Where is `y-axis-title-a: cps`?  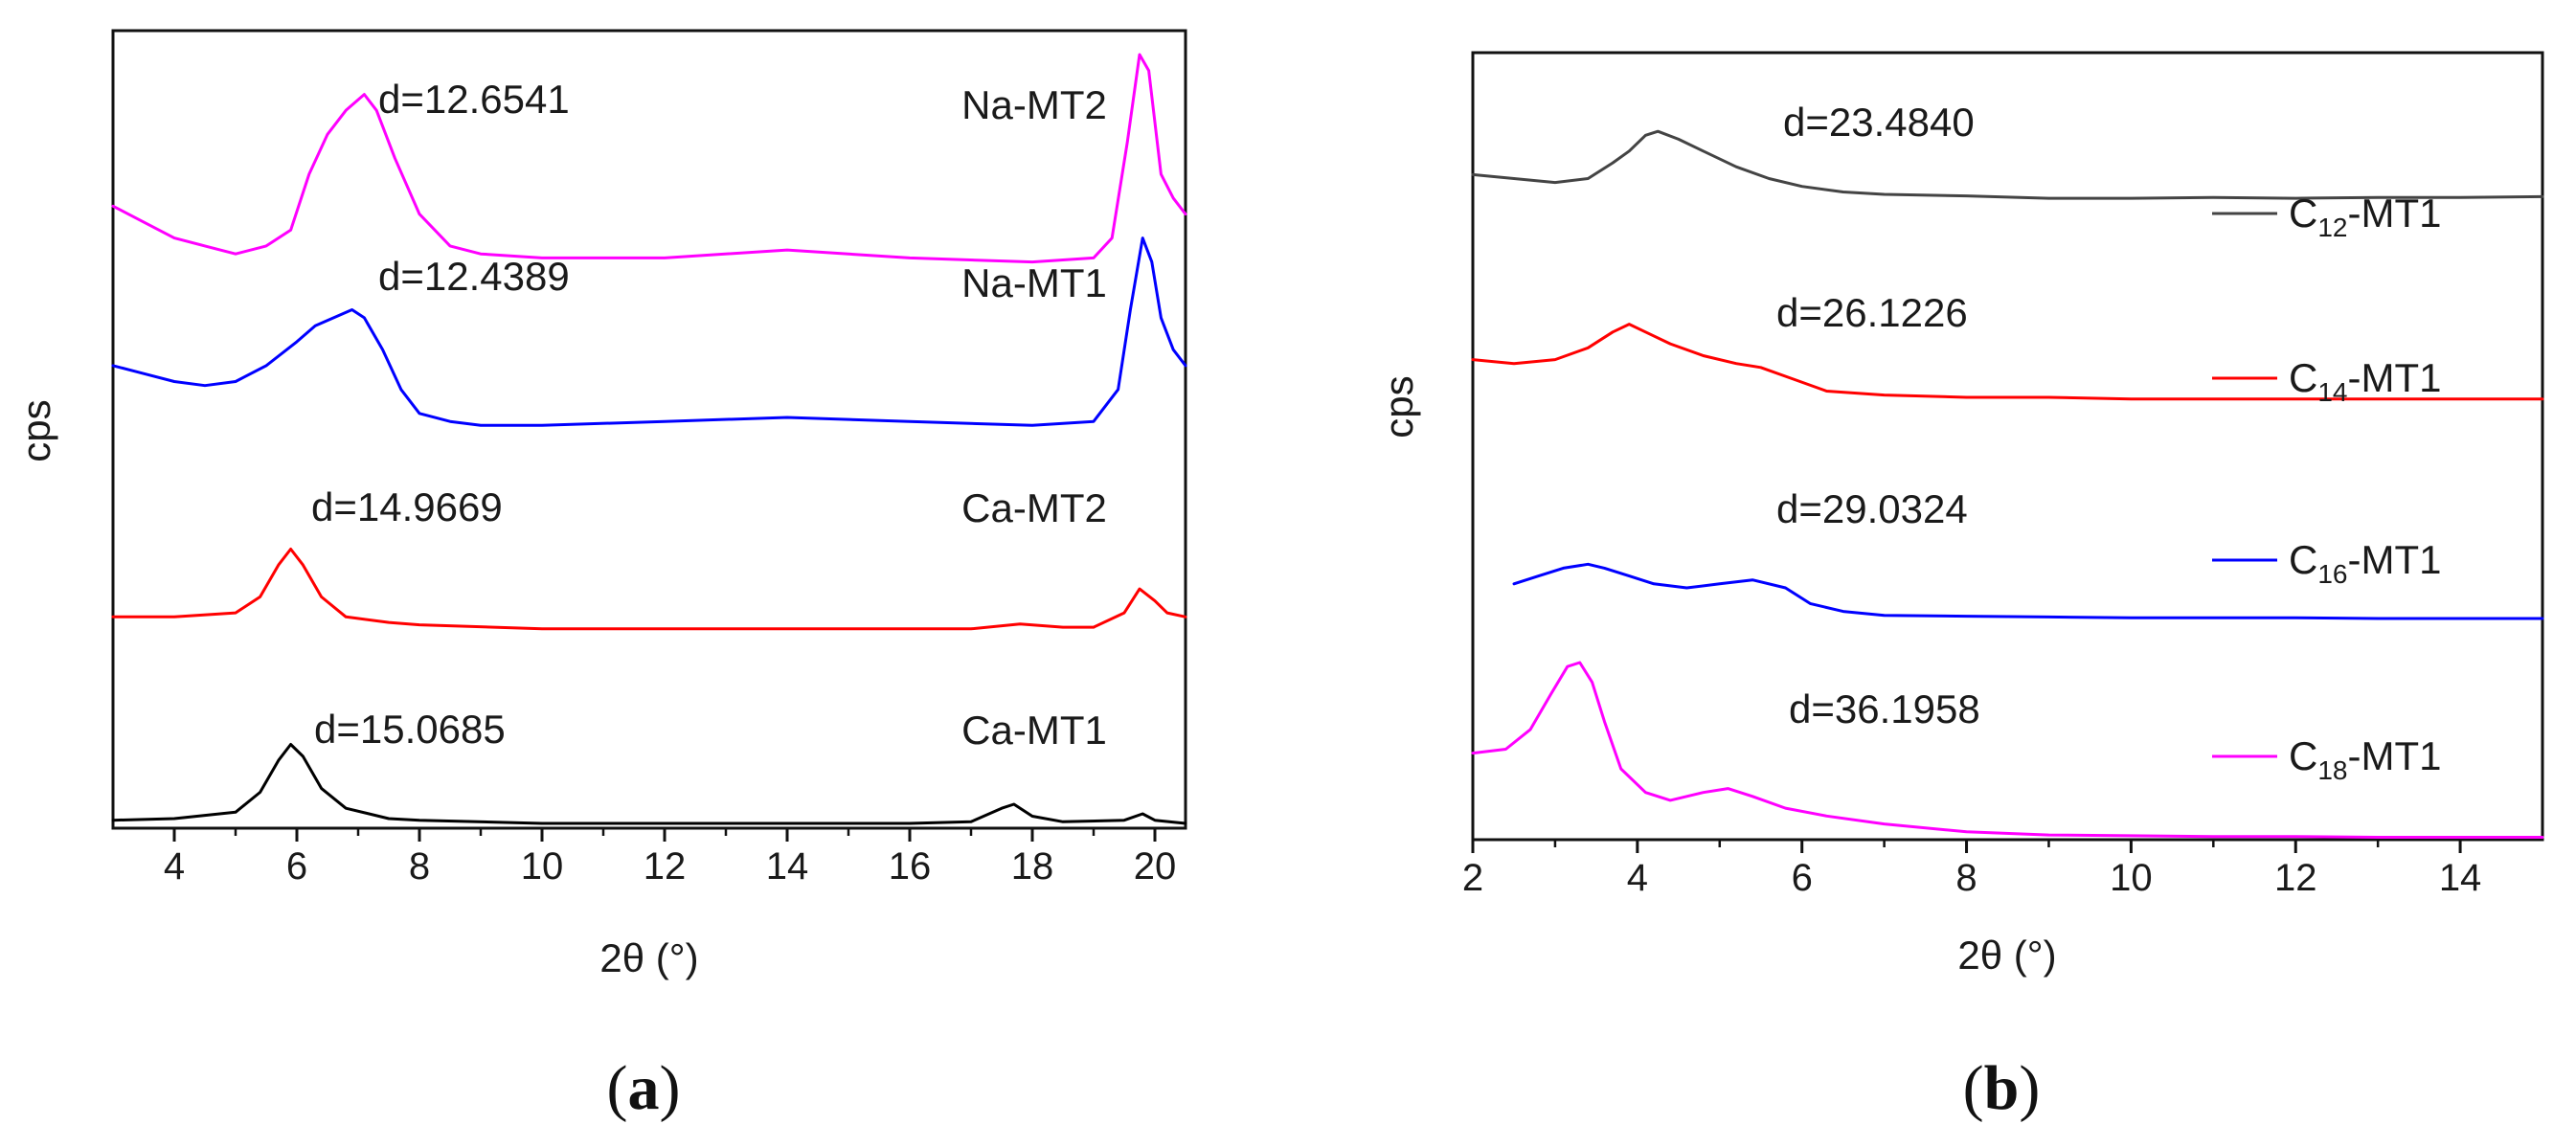 y-axis-title-a: cps is located at coordinates (35, 430).